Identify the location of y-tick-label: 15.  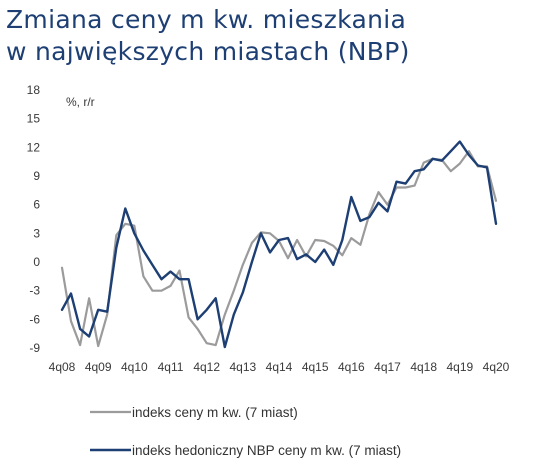
(34, 119).